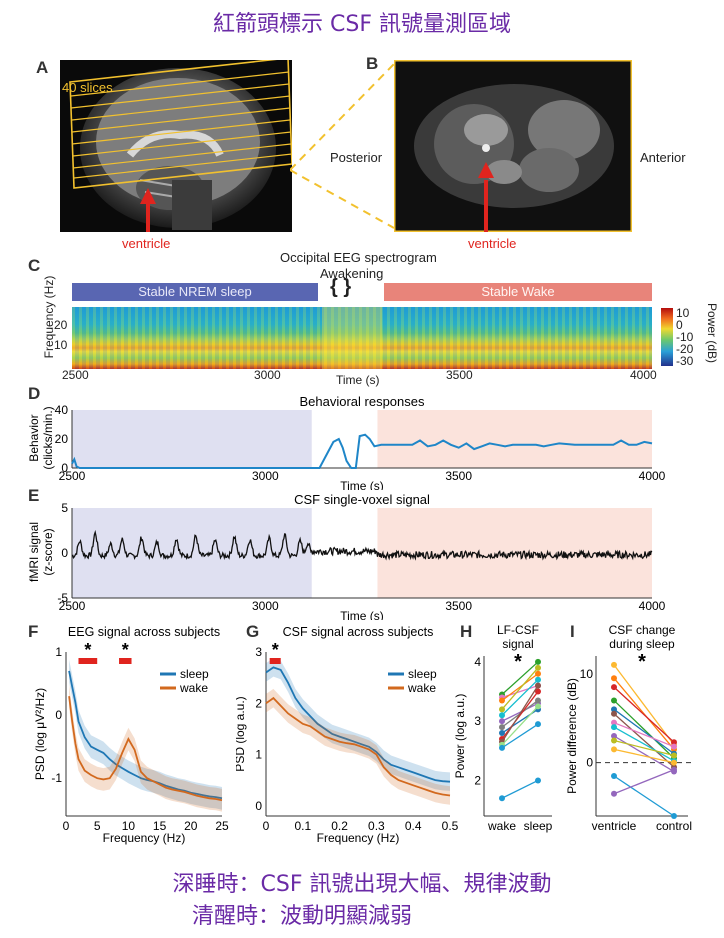  Describe the element at coordinates (61, 325) in the screenshot. I see `c-ytick-20: 20` at that location.